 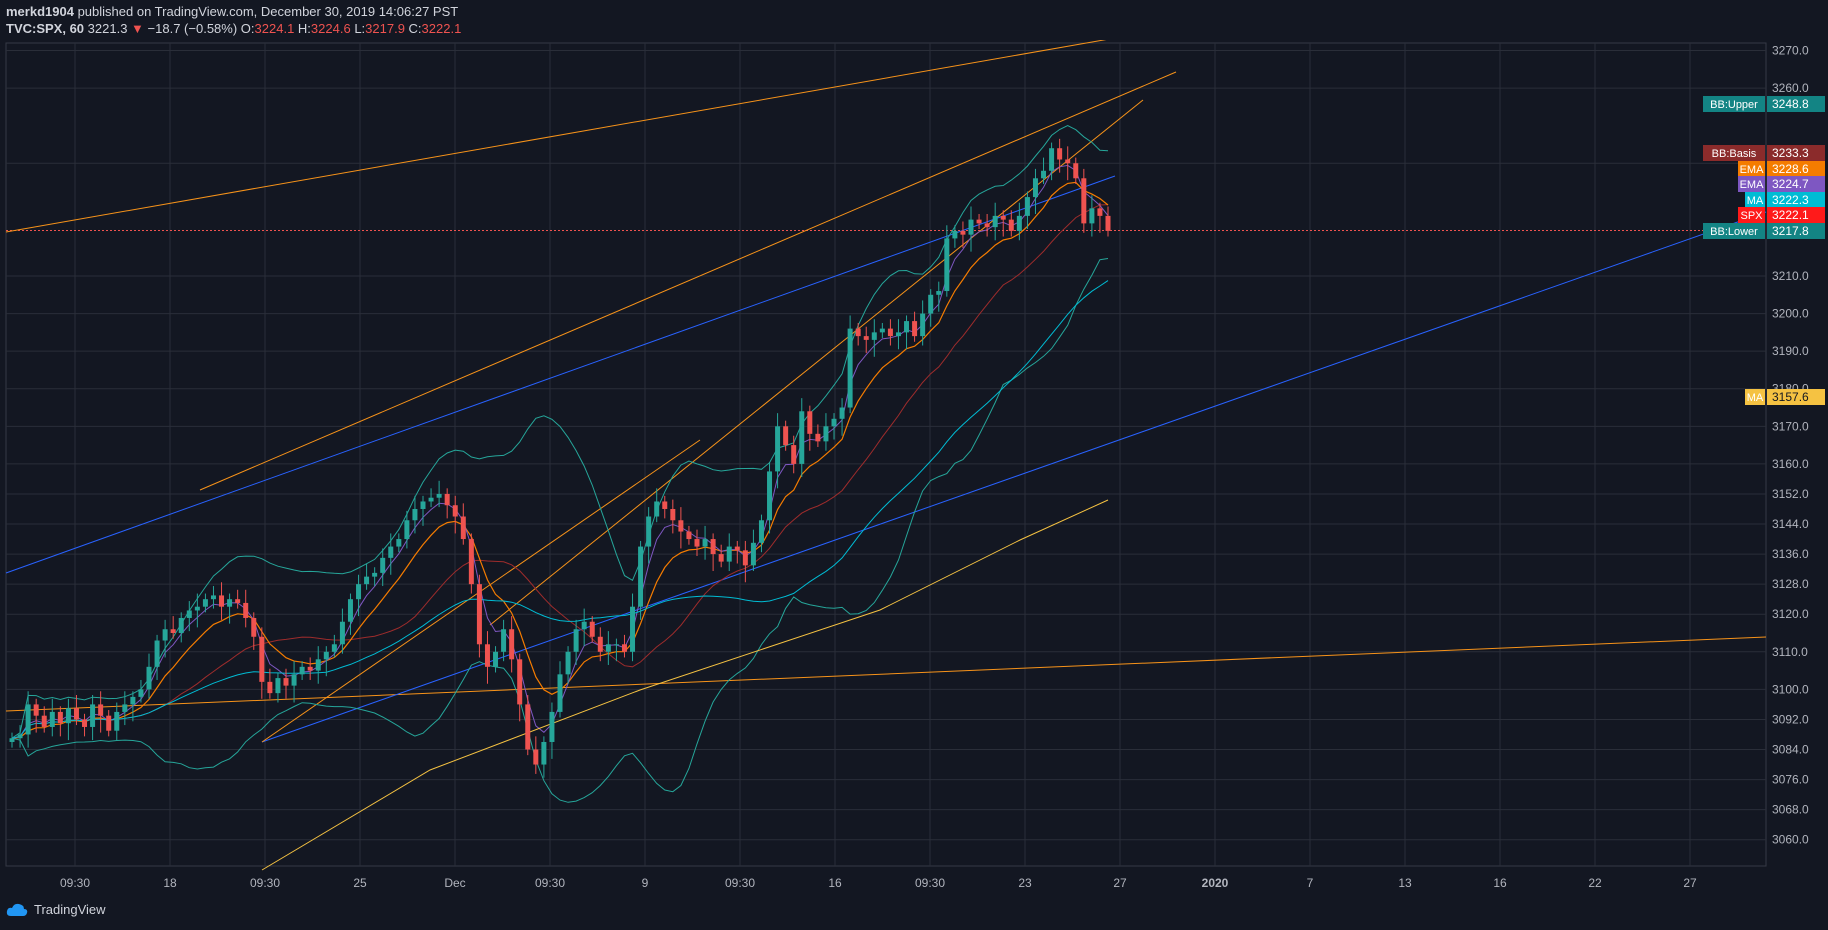 What do you see at coordinates (415, 28) in the screenshot?
I see `close-label: C:` at bounding box center [415, 28].